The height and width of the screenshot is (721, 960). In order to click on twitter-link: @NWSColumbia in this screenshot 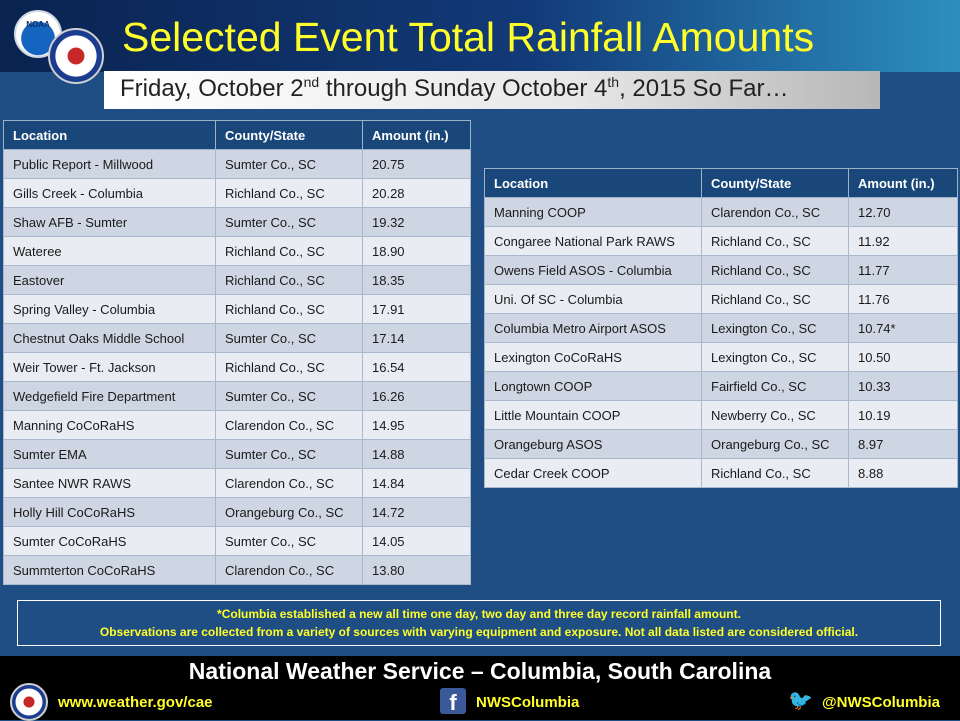, I will do `click(881, 702)`.